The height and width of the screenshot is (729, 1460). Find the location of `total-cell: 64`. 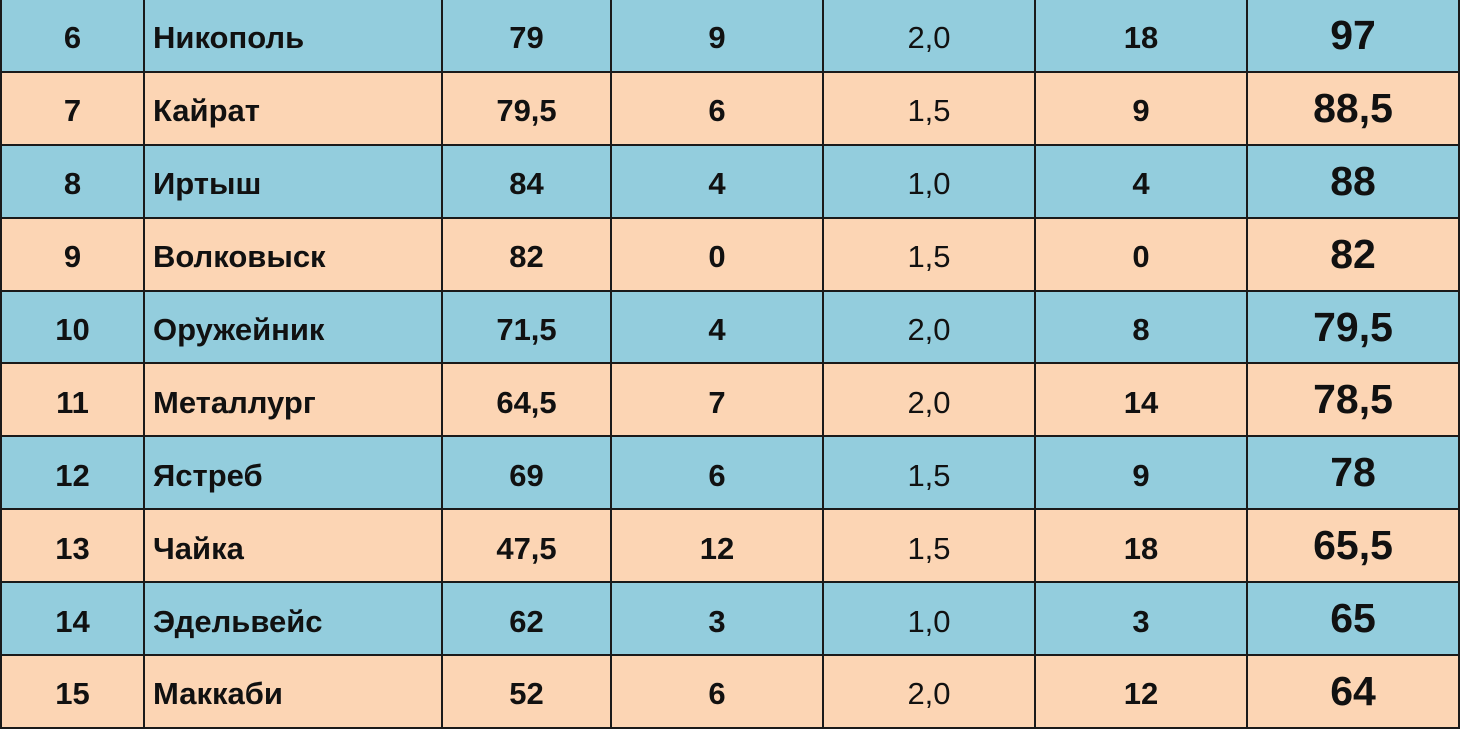

total-cell: 64 is located at coordinates (1354, 692).